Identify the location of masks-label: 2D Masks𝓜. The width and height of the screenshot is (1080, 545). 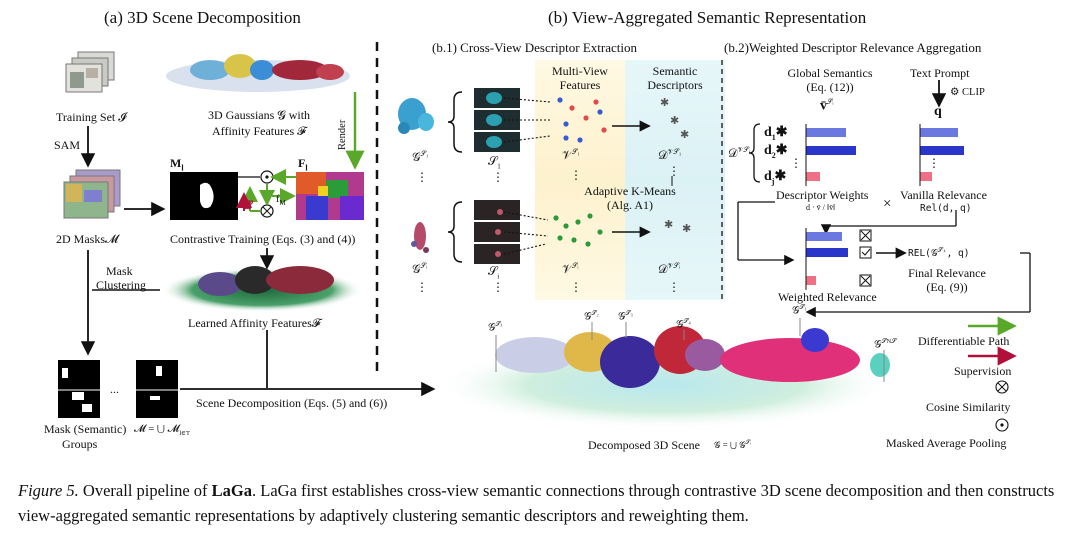
(87, 239).